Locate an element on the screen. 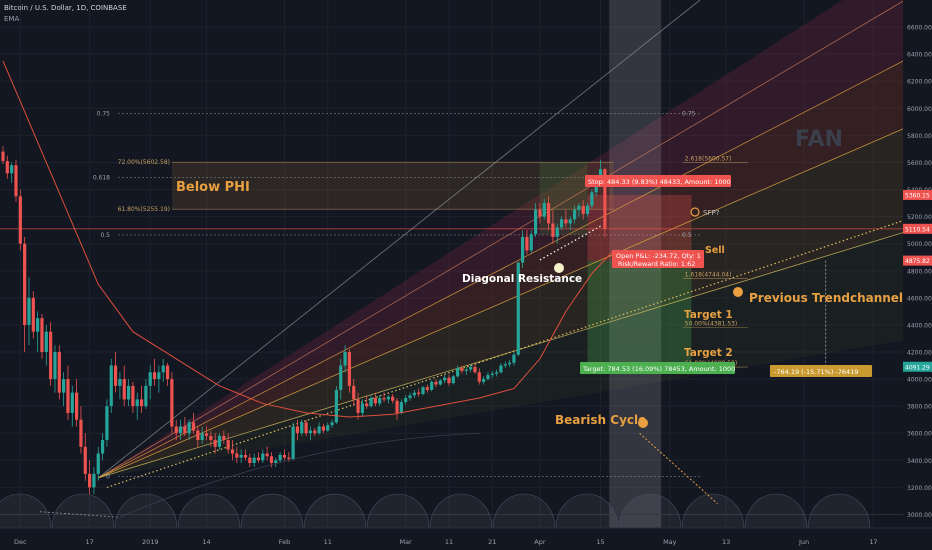 The height and width of the screenshot is (550, 932). y-tick-label: 6000.00 is located at coordinates (919, 109).